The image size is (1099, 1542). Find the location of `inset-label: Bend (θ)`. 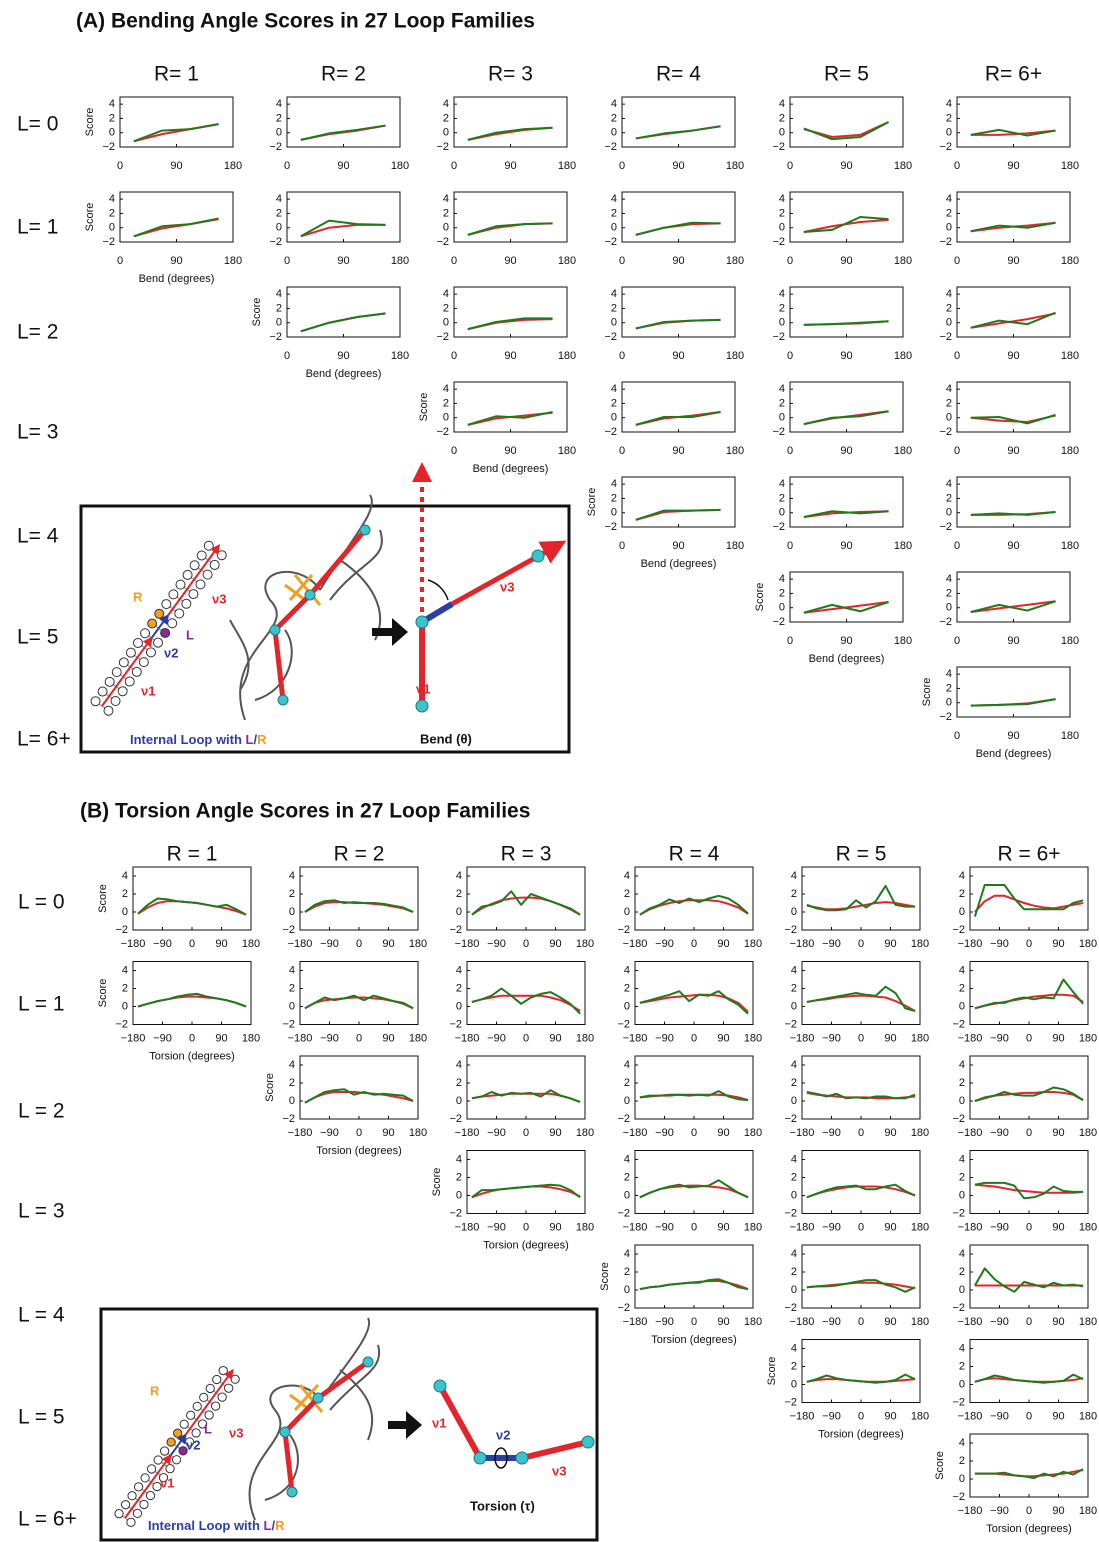

inset-label: Bend (θ) is located at coordinates (446, 738).